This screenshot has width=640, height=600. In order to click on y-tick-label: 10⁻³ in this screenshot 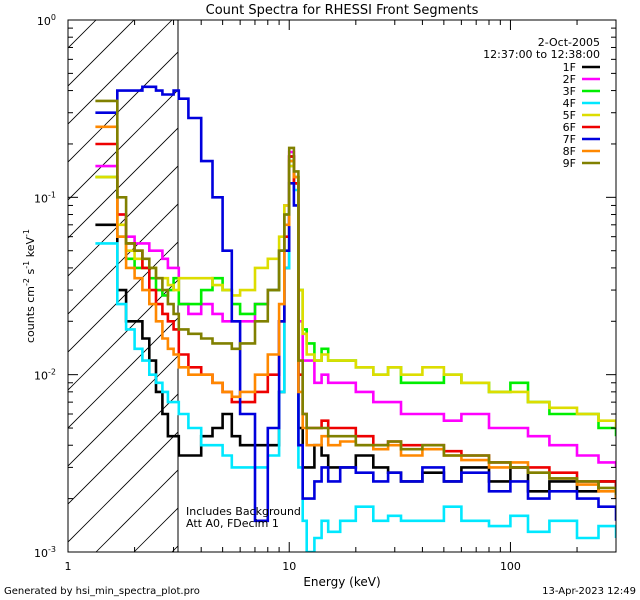, I will do `click(45, 552)`.